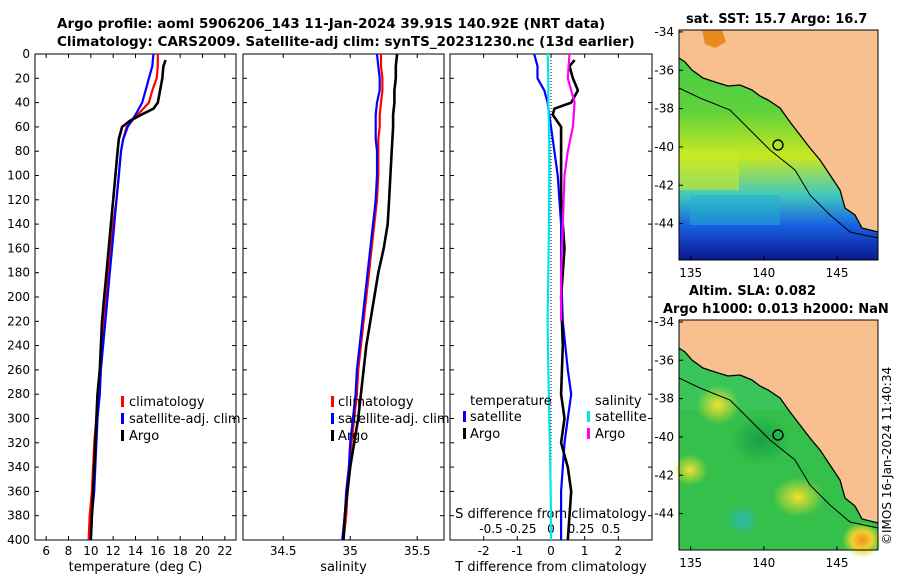  Describe the element at coordinates (664, 109) in the screenshot. I see `map-y-tick-label: -38` at that location.